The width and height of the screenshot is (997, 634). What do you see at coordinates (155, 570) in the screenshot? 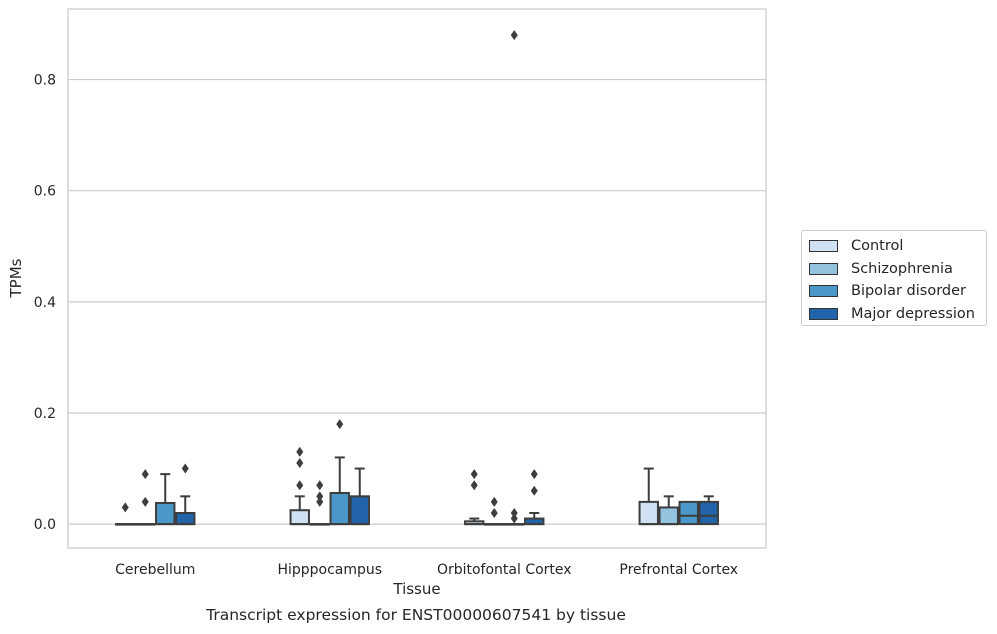
I see `x-tick-label: Cerebellum` at bounding box center [155, 570].